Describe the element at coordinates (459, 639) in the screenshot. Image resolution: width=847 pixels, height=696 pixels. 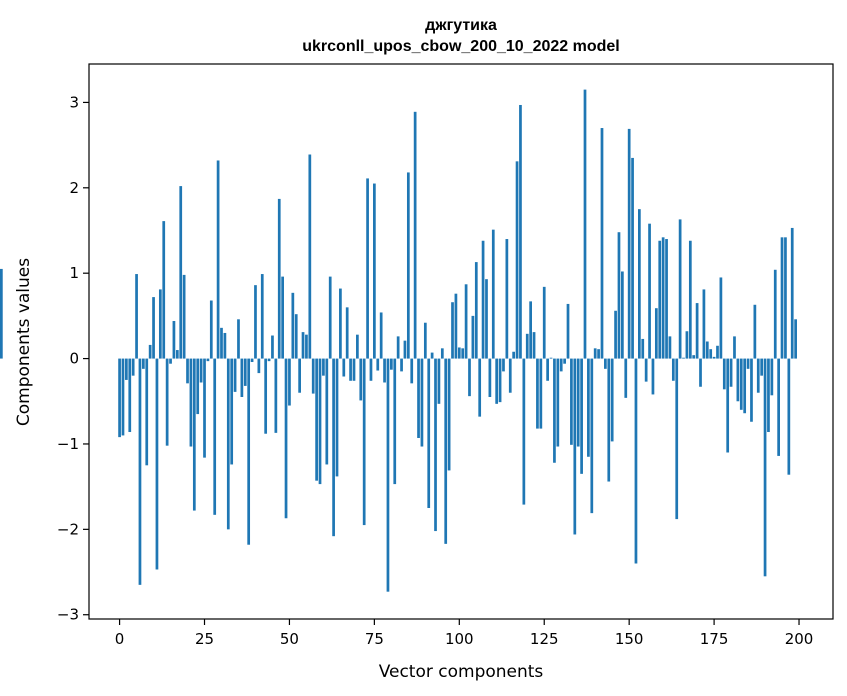
I see `x-tick-label: 100` at that location.